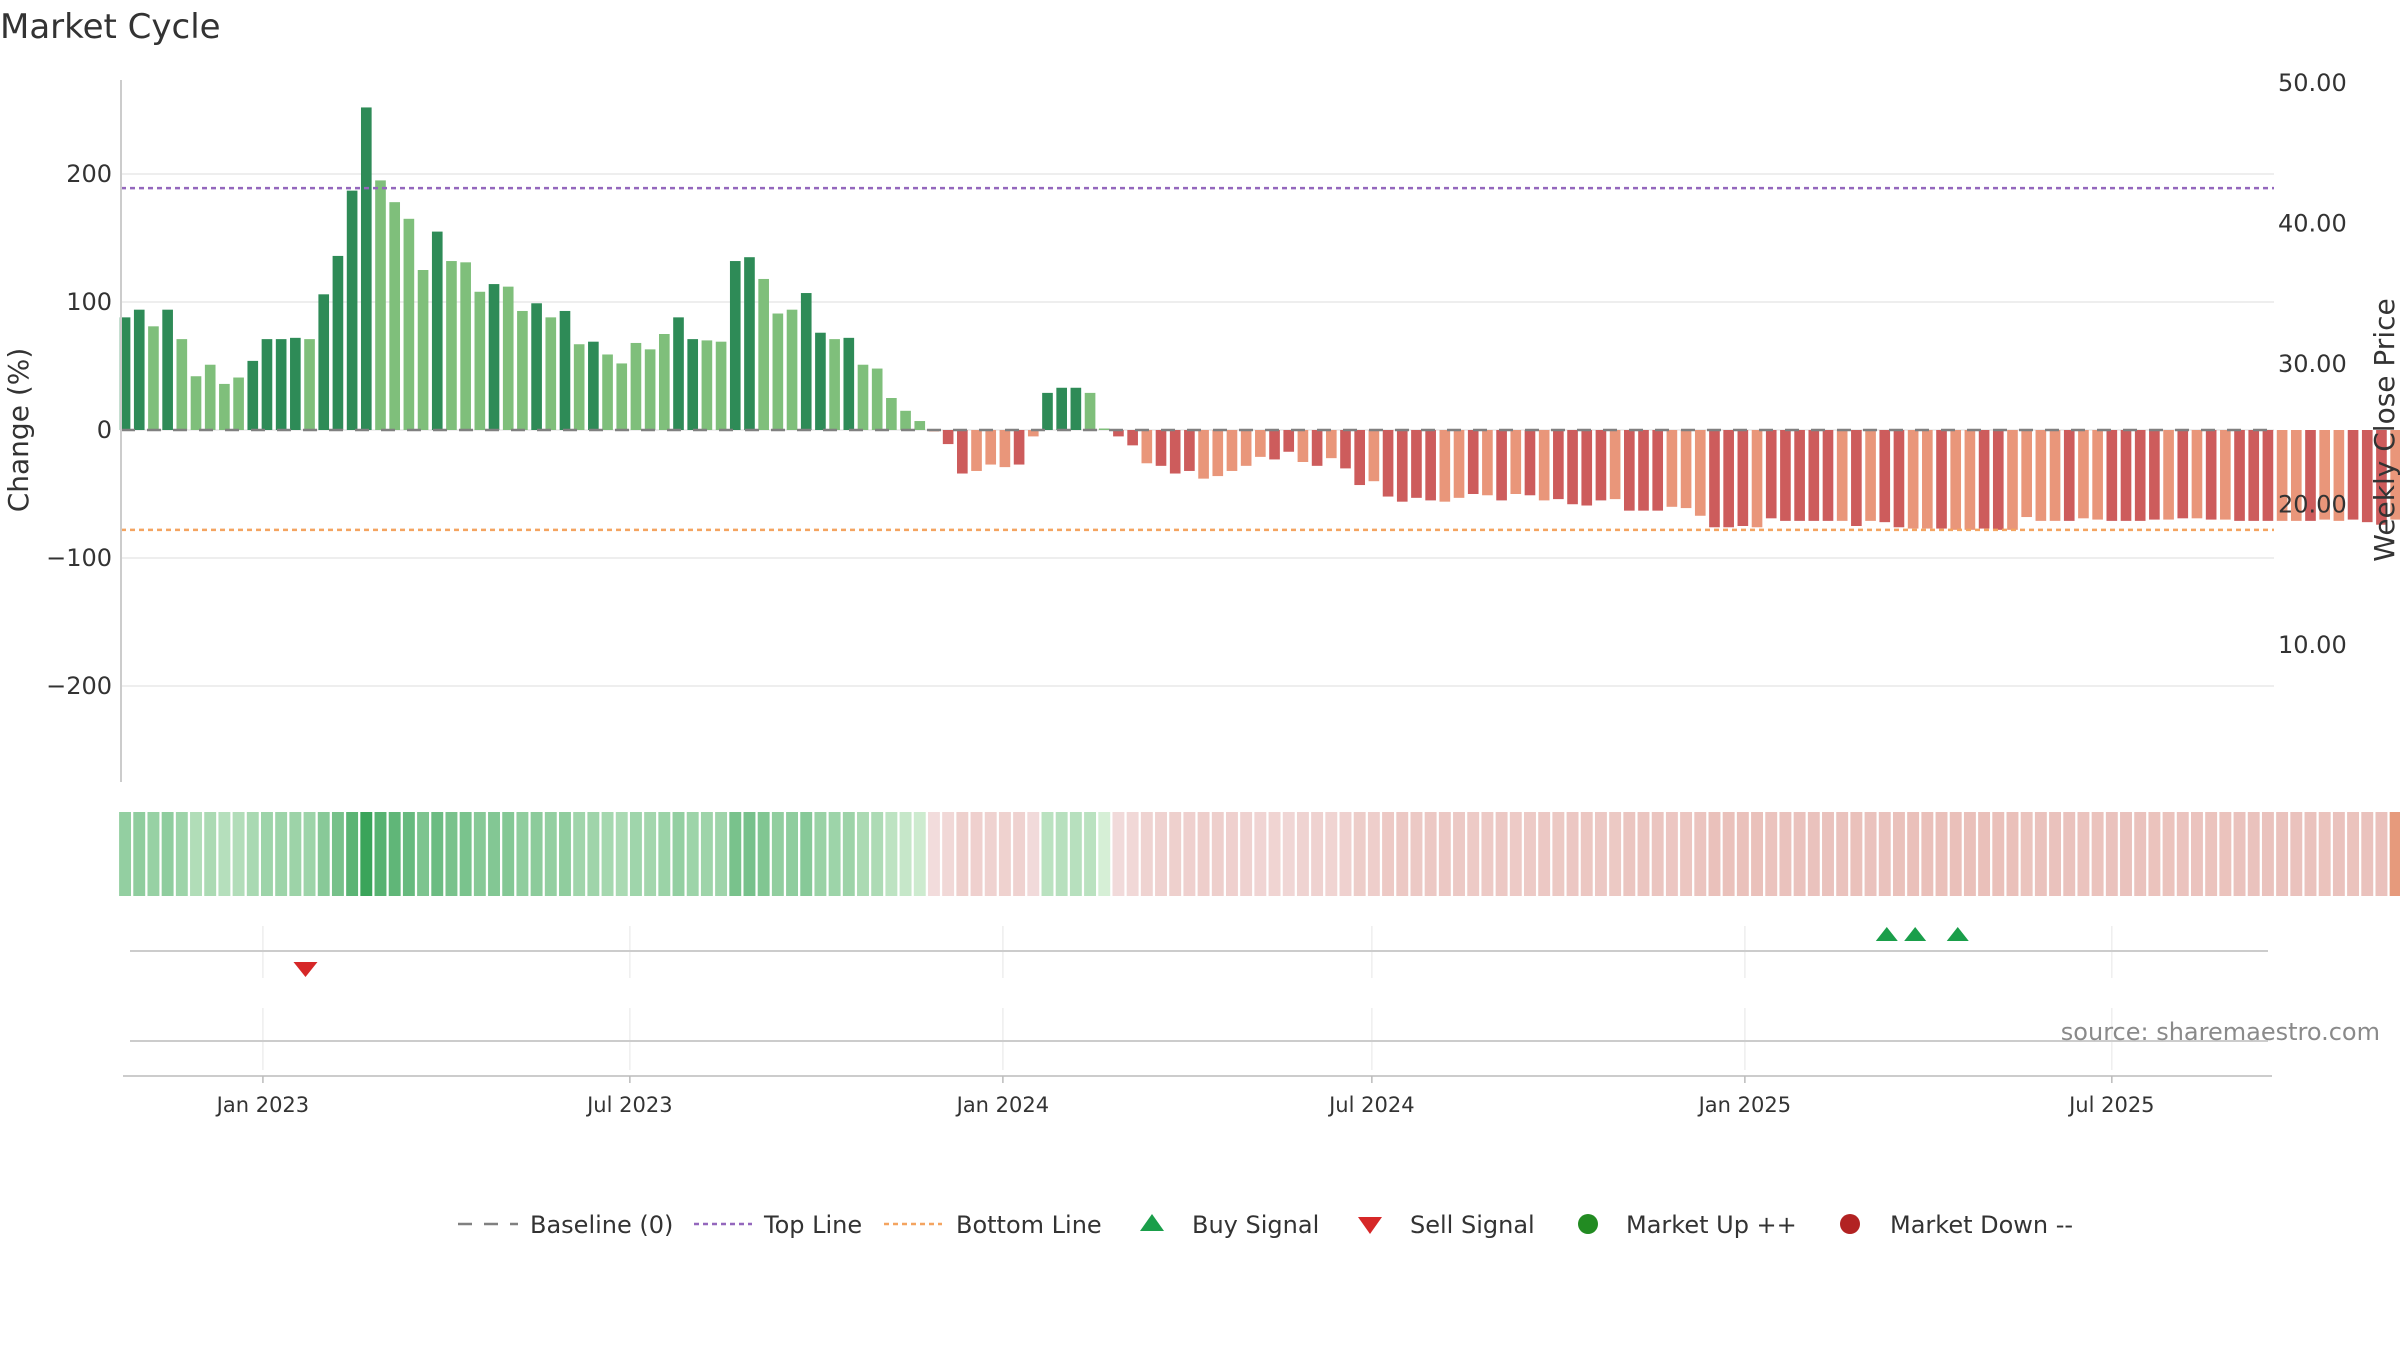 The height and width of the screenshot is (1350, 2400). Describe the element at coordinates (1131, 952) in the screenshot. I see `signal-markers` at that location.